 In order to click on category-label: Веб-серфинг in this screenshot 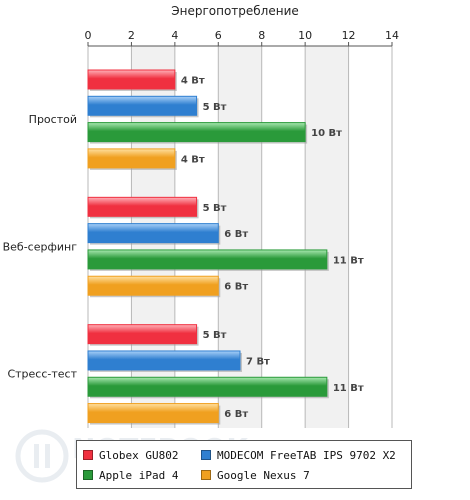, I will do `click(40, 246)`.